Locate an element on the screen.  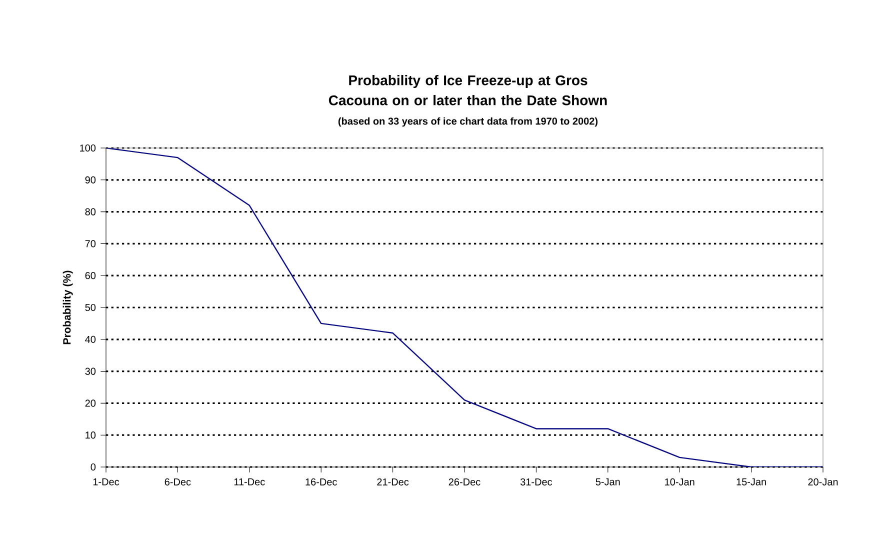
y-tick-label: 100 is located at coordinates (88, 148).